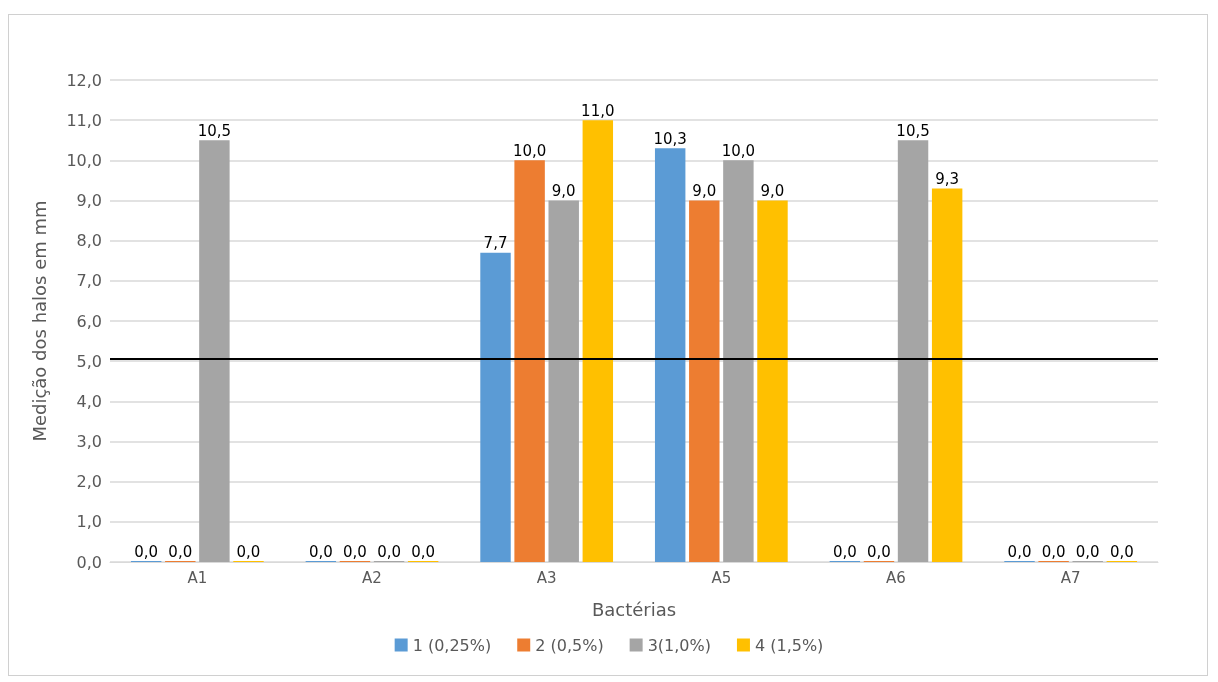 The image size is (1218, 682). I want to click on y-tick-label: 11,0, so click(84, 120).